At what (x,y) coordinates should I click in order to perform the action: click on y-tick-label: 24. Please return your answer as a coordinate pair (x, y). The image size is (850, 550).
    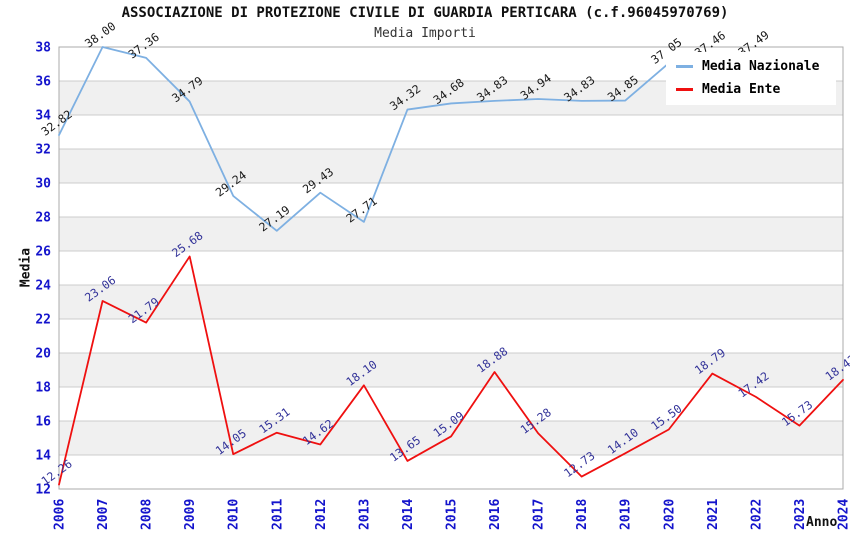
    Looking at the image, I should click on (43, 286).